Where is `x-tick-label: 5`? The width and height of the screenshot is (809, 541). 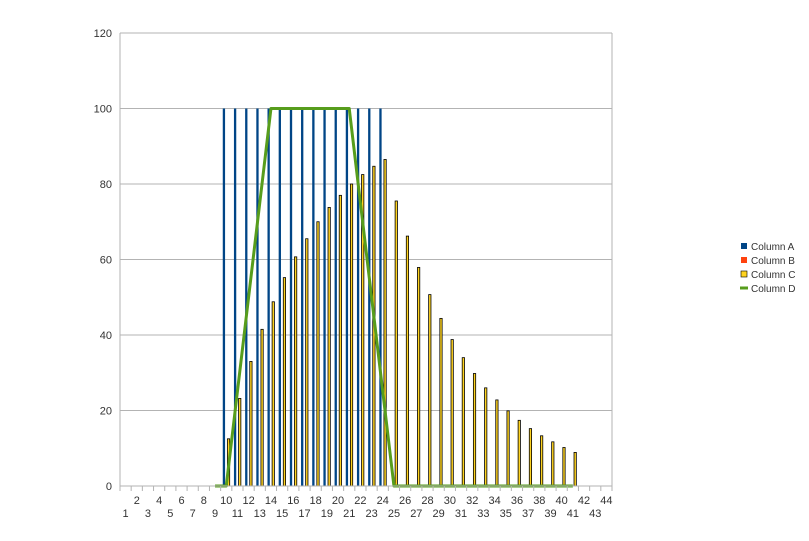
x-tick-label: 5 is located at coordinates (170, 514).